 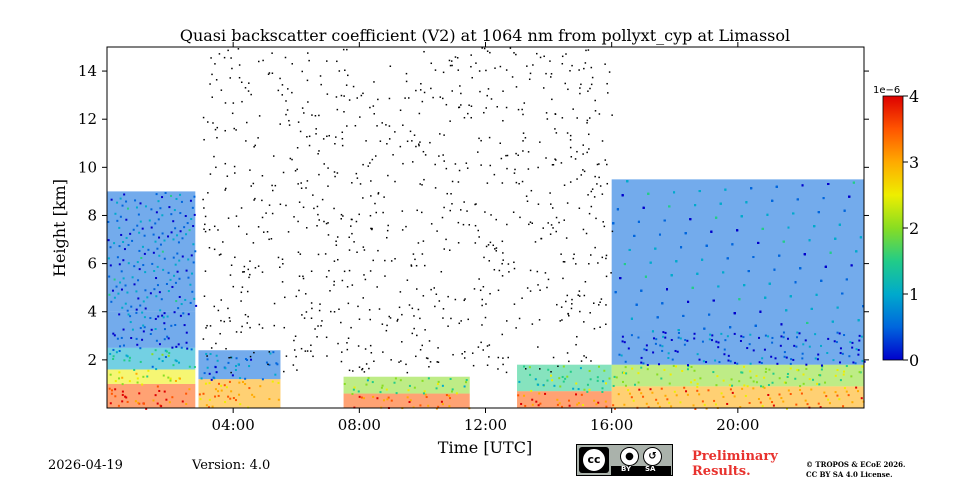 I want to click on cc-license-badge: cc ● ↺ BY SA, so click(x=624, y=460).